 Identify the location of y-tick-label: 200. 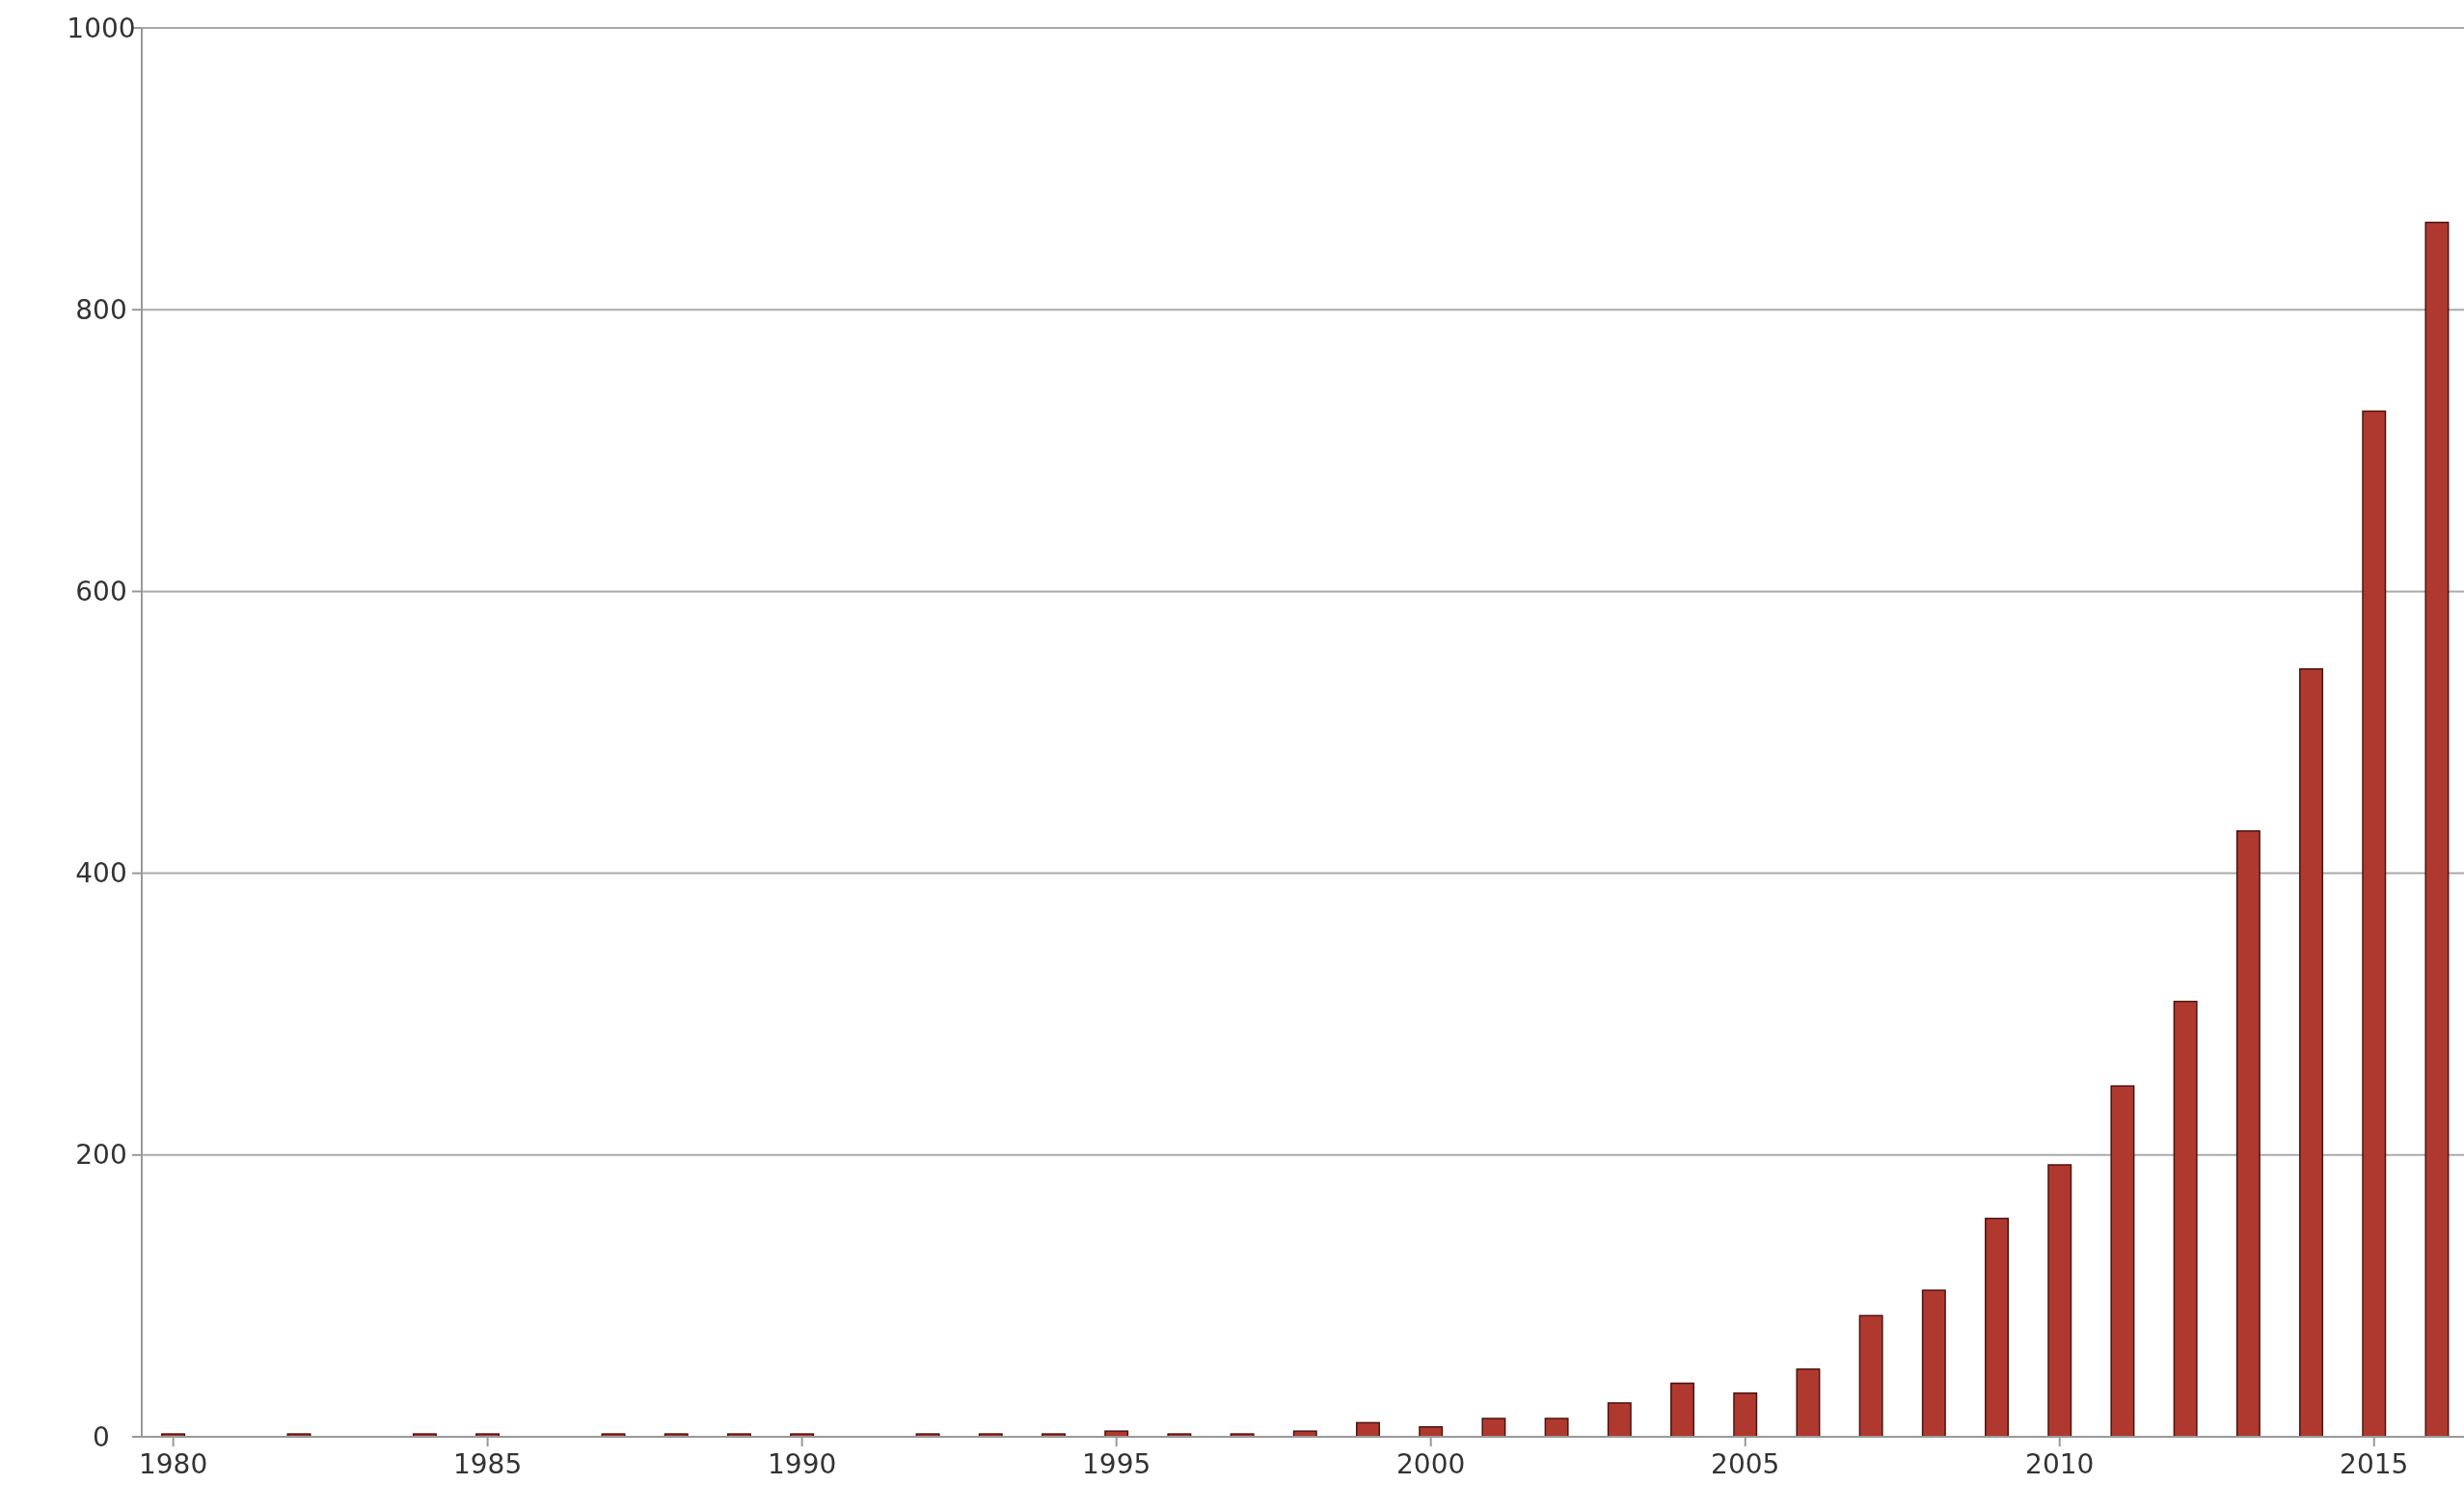
(101, 1155).